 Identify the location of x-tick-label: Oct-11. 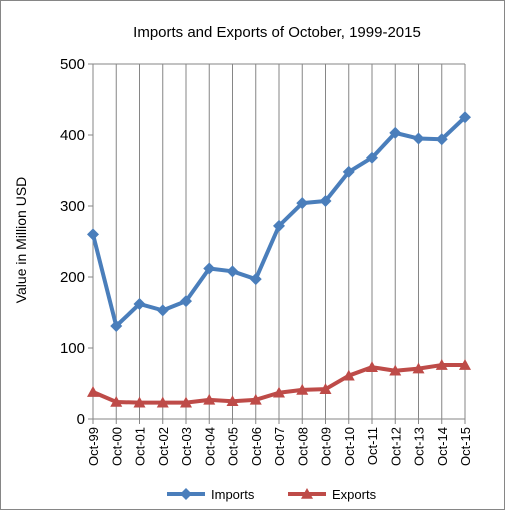
(372, 446).